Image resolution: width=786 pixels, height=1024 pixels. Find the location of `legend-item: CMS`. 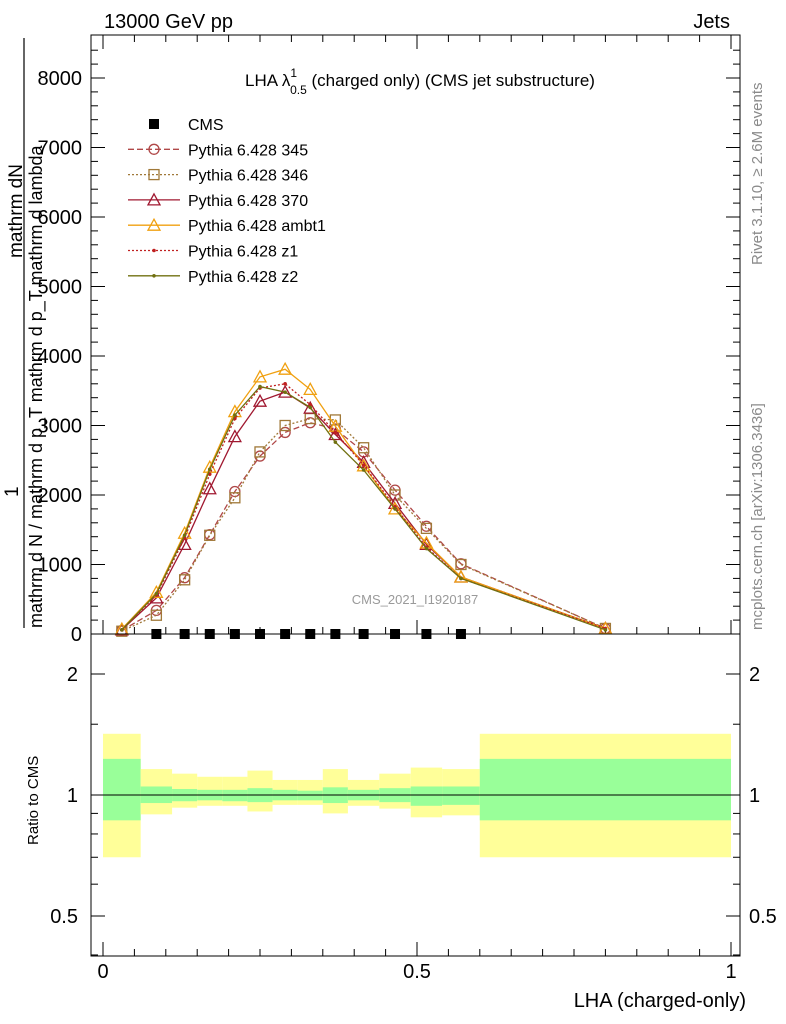

legend-item: CMS is located at coordinates (186, 125).